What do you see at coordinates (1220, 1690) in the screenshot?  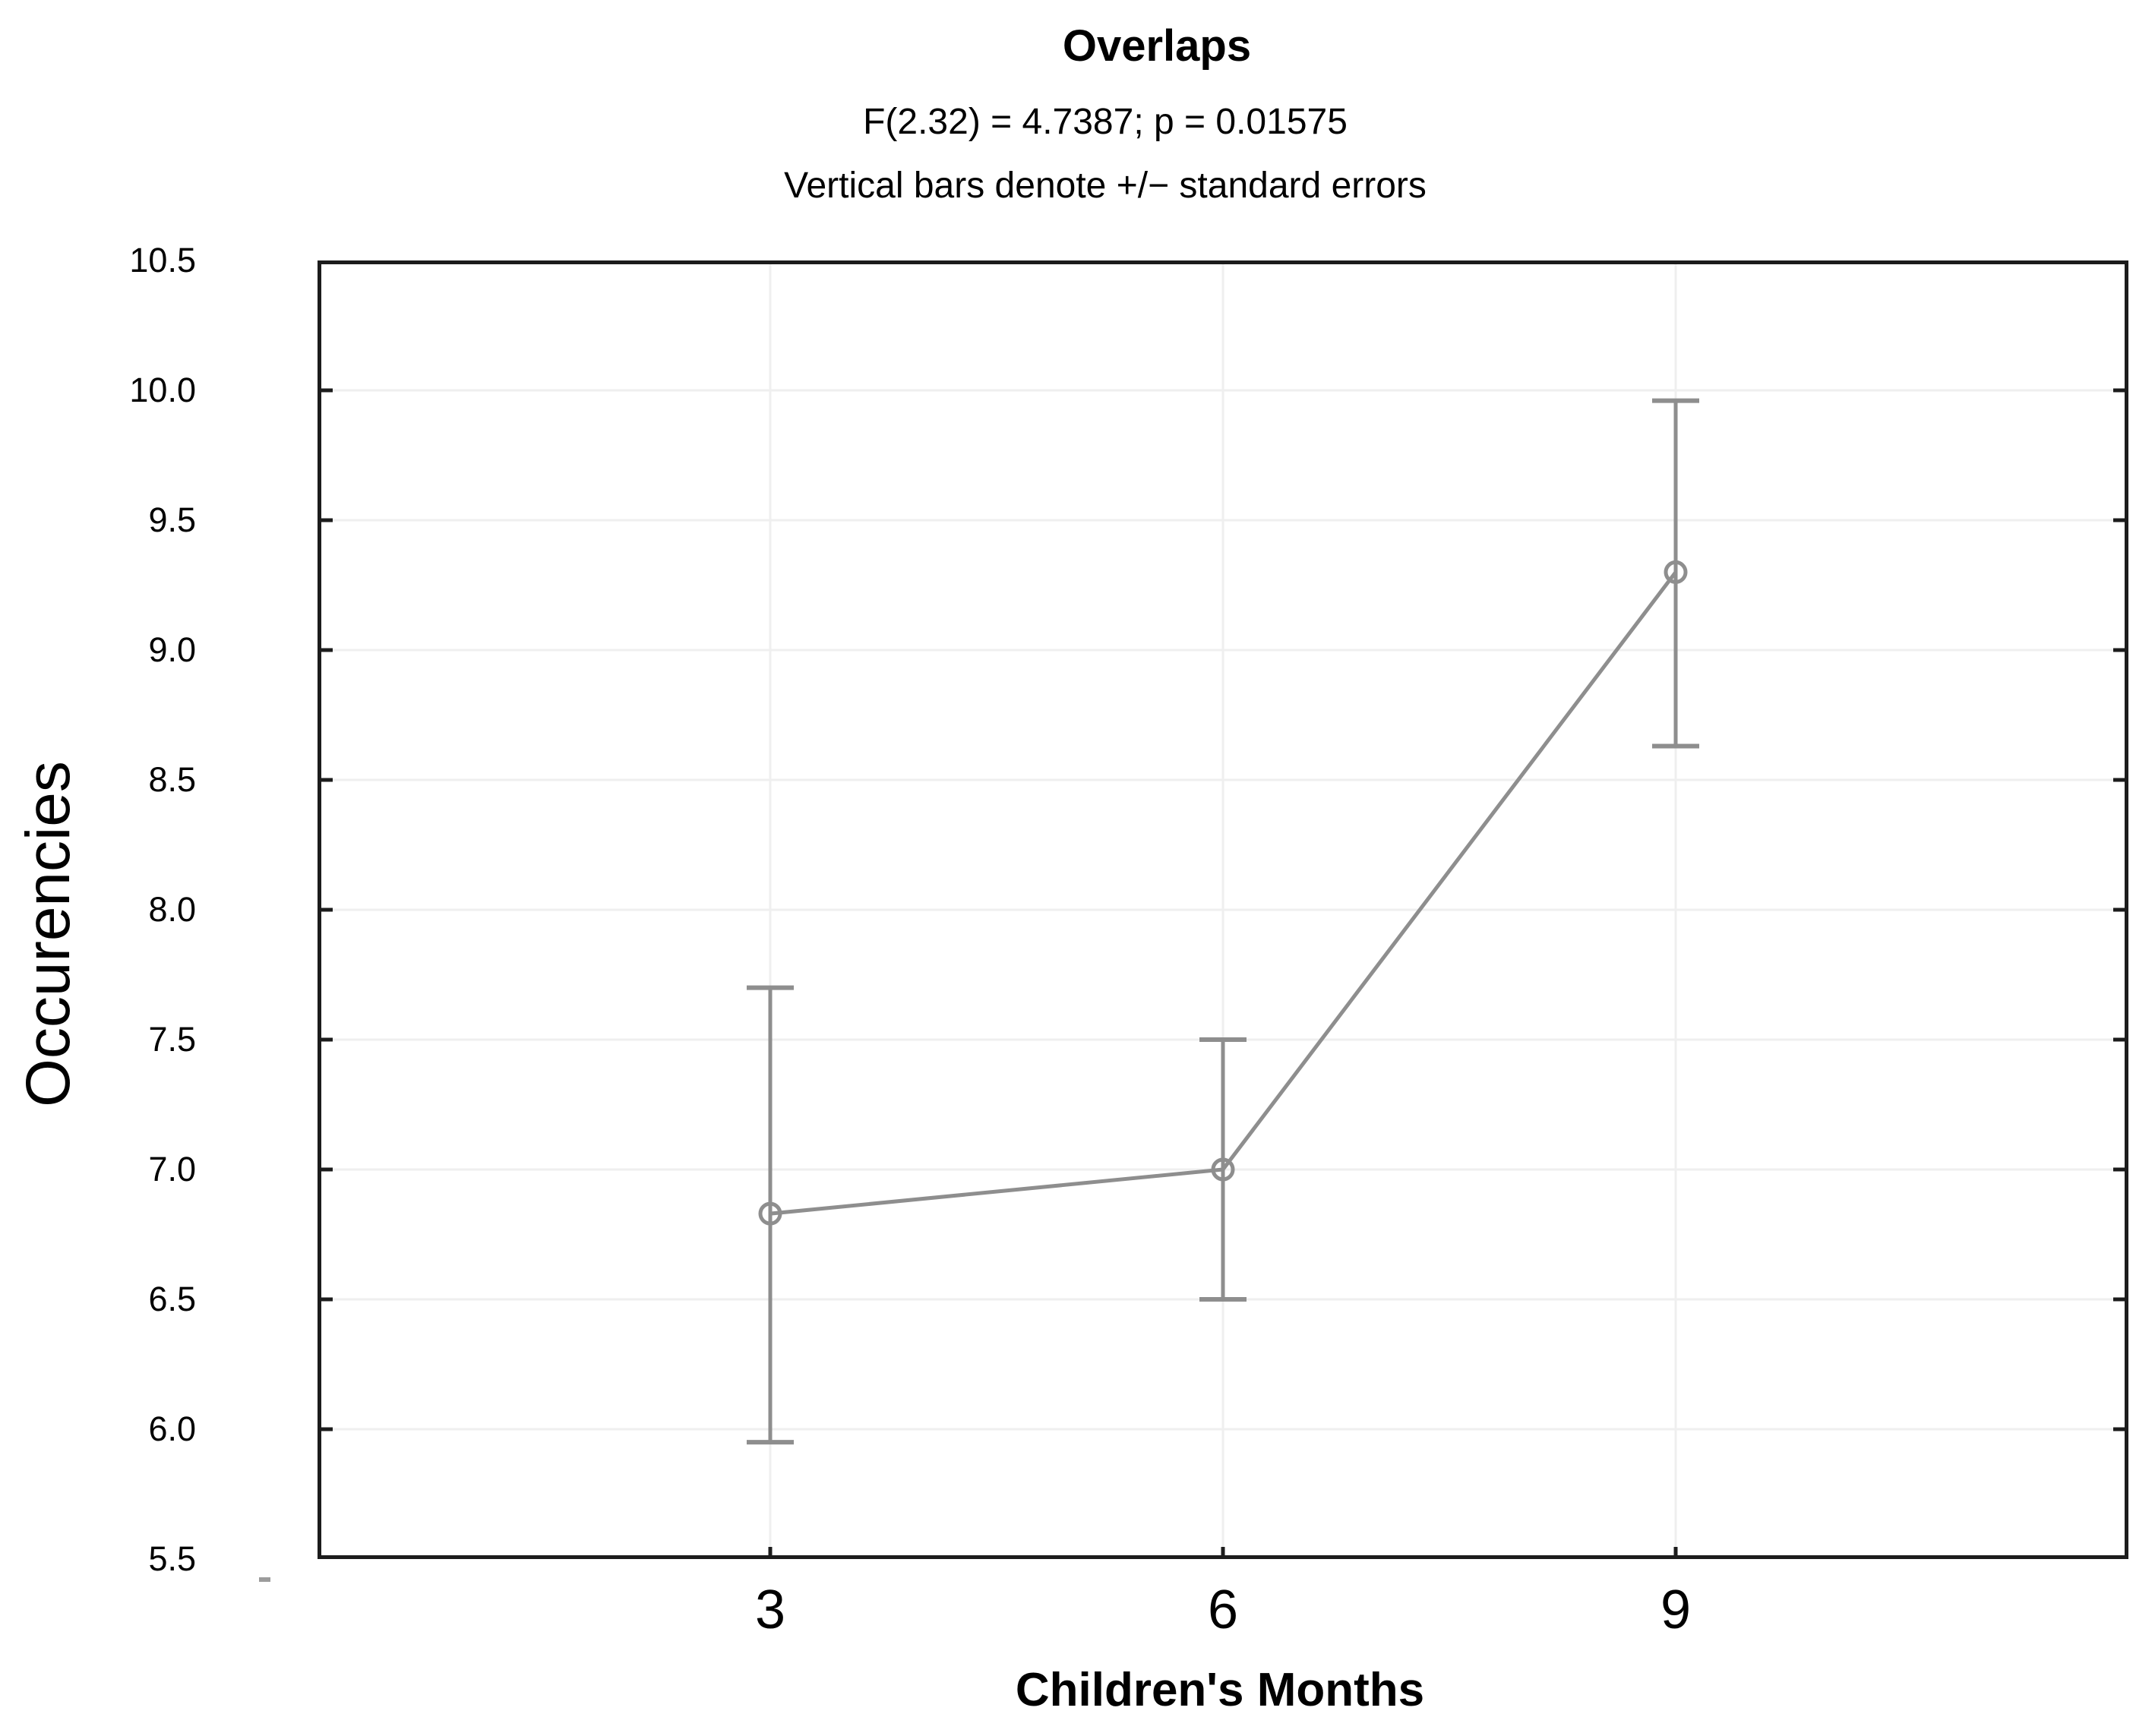 I see `x-axis-title: Children's Months` at bounding box center [1220, 1690].